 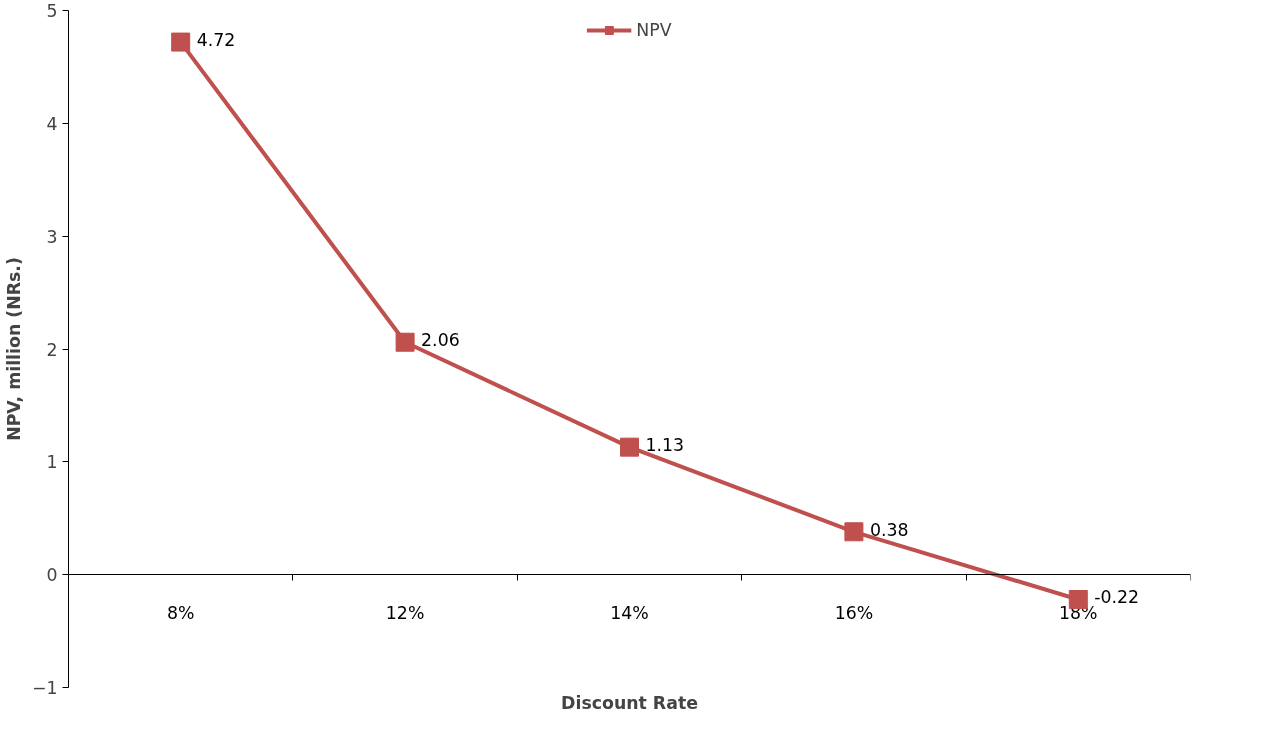 I want to click on y-tick-label: 0, so click(x=52, y=575).